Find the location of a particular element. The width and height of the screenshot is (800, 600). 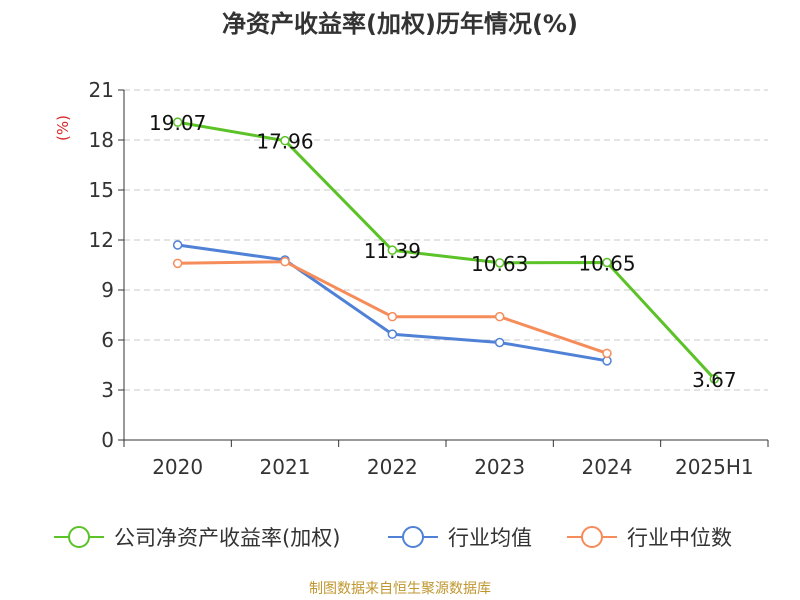

x-tick-label: 2020 is located at coordinates (177, 467).